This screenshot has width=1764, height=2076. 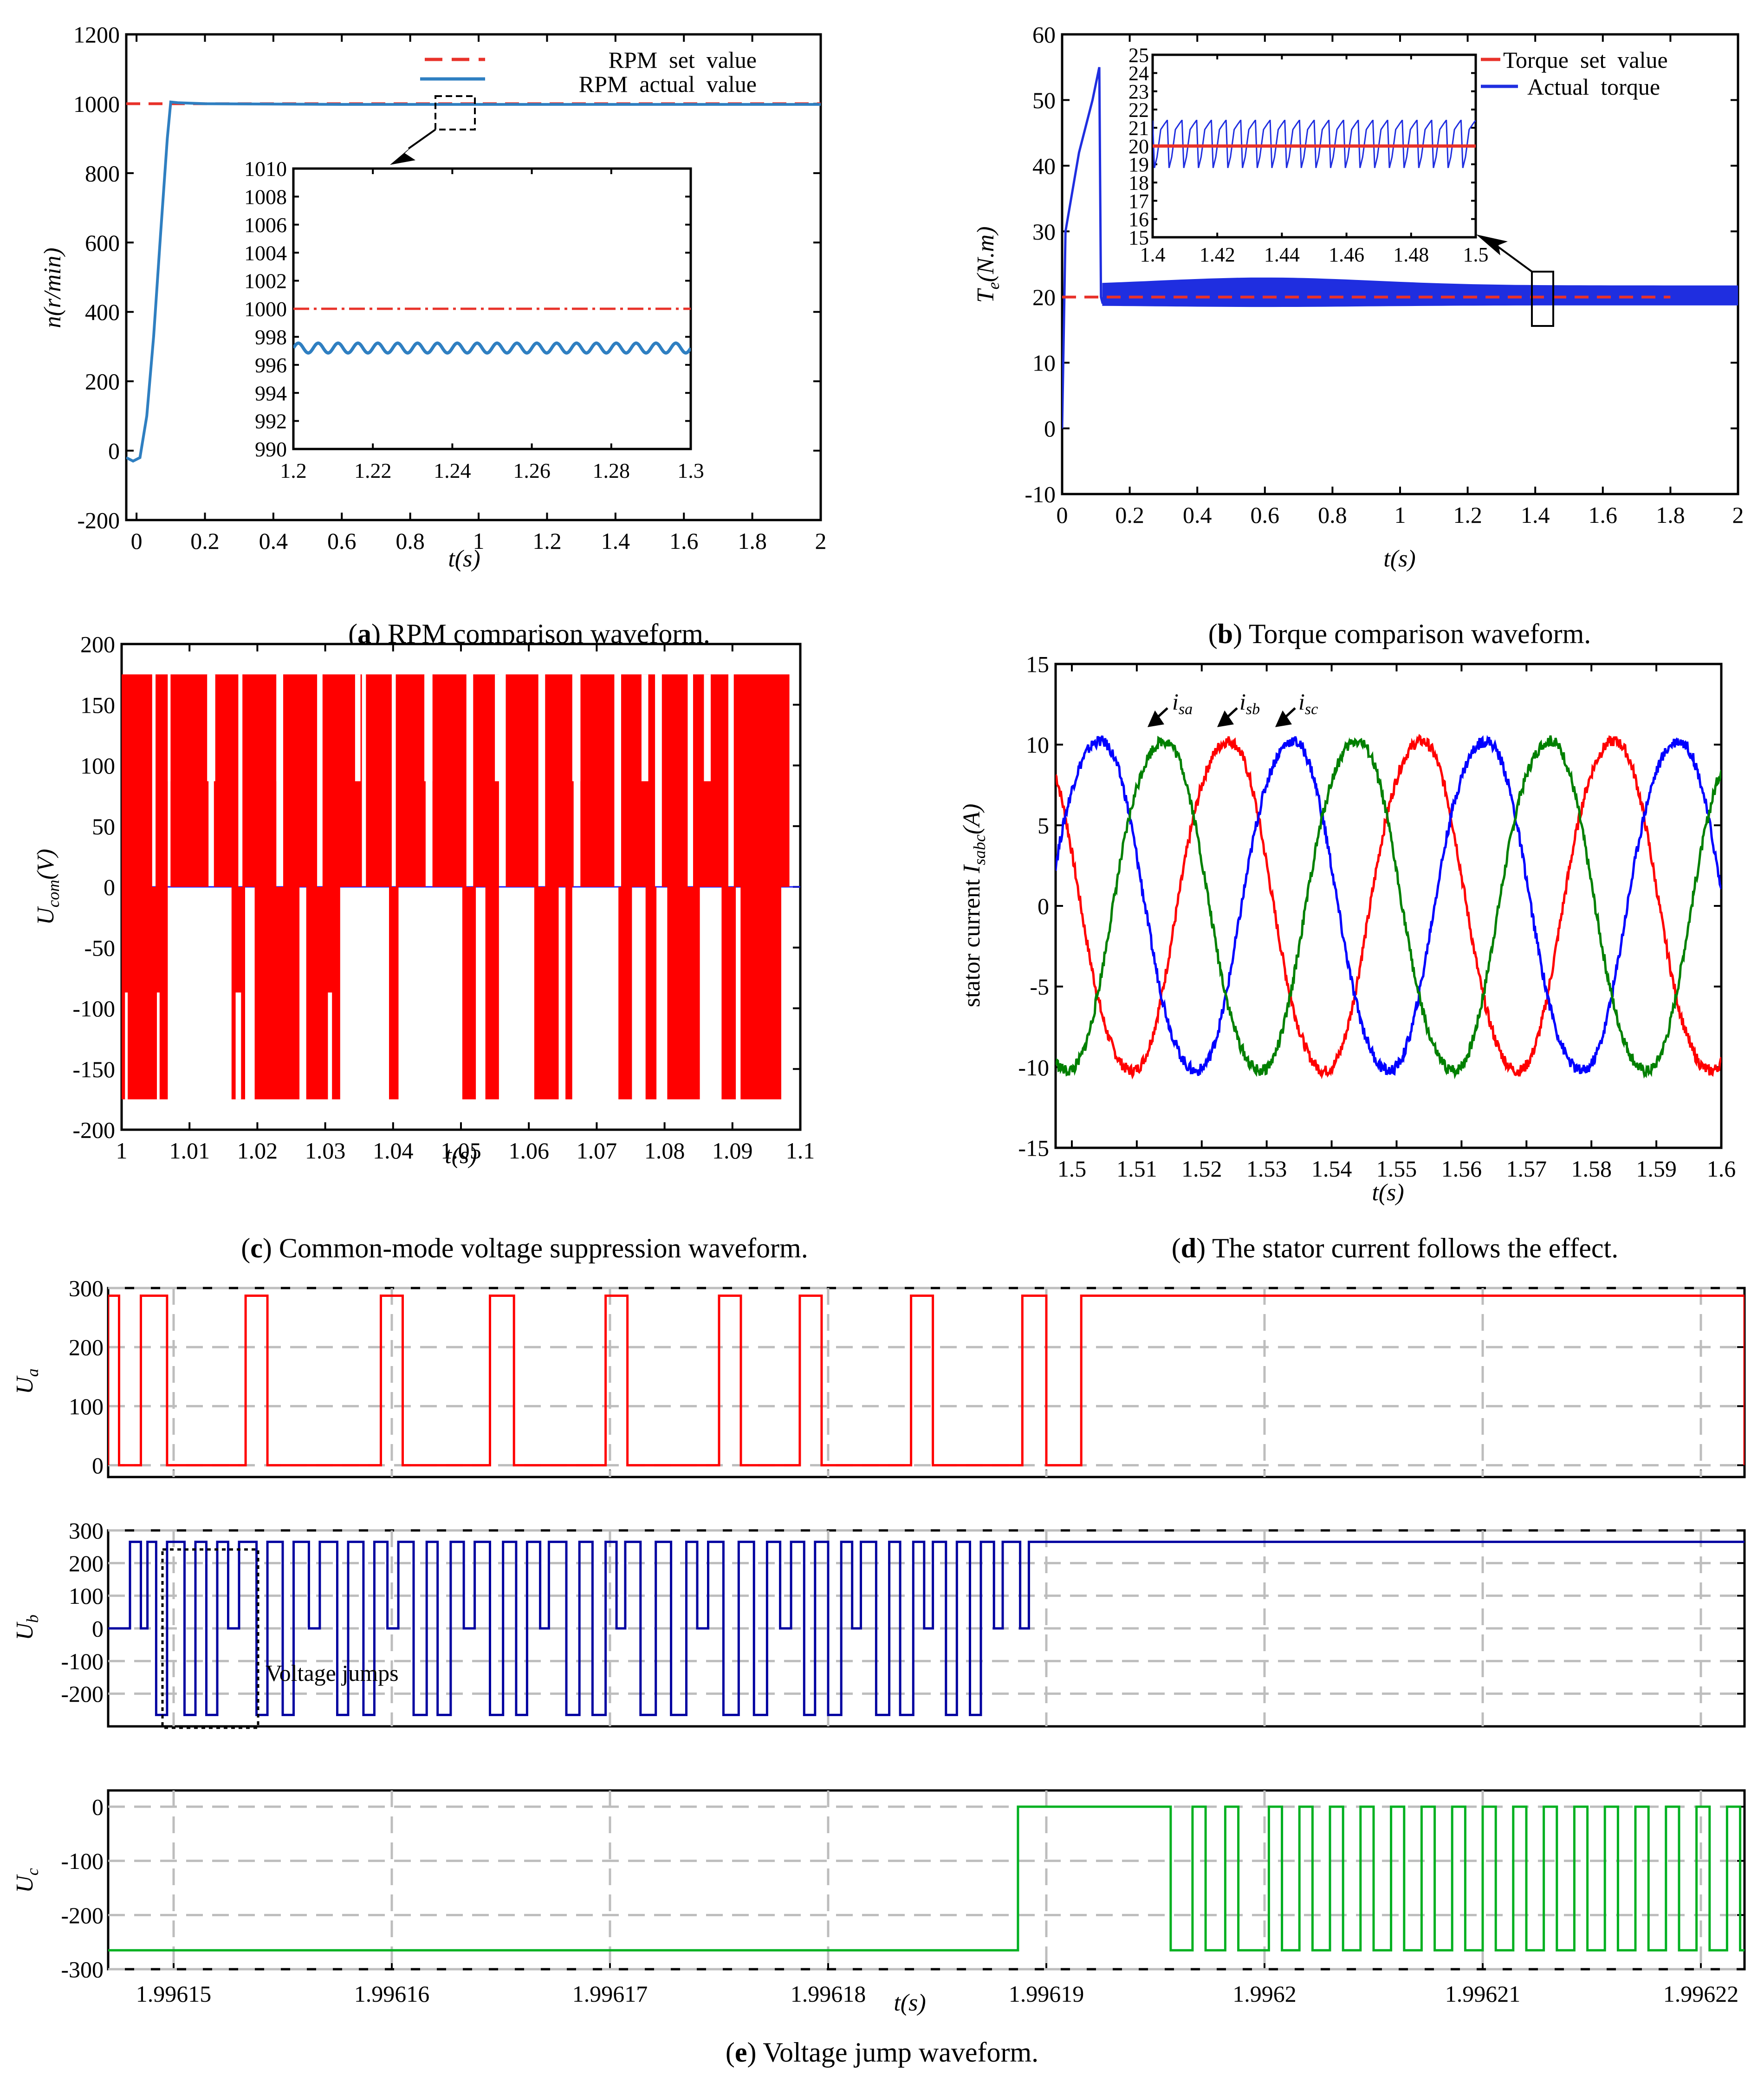 I want to click on inset-series-actual-torque, so click(x=1314, y=144).